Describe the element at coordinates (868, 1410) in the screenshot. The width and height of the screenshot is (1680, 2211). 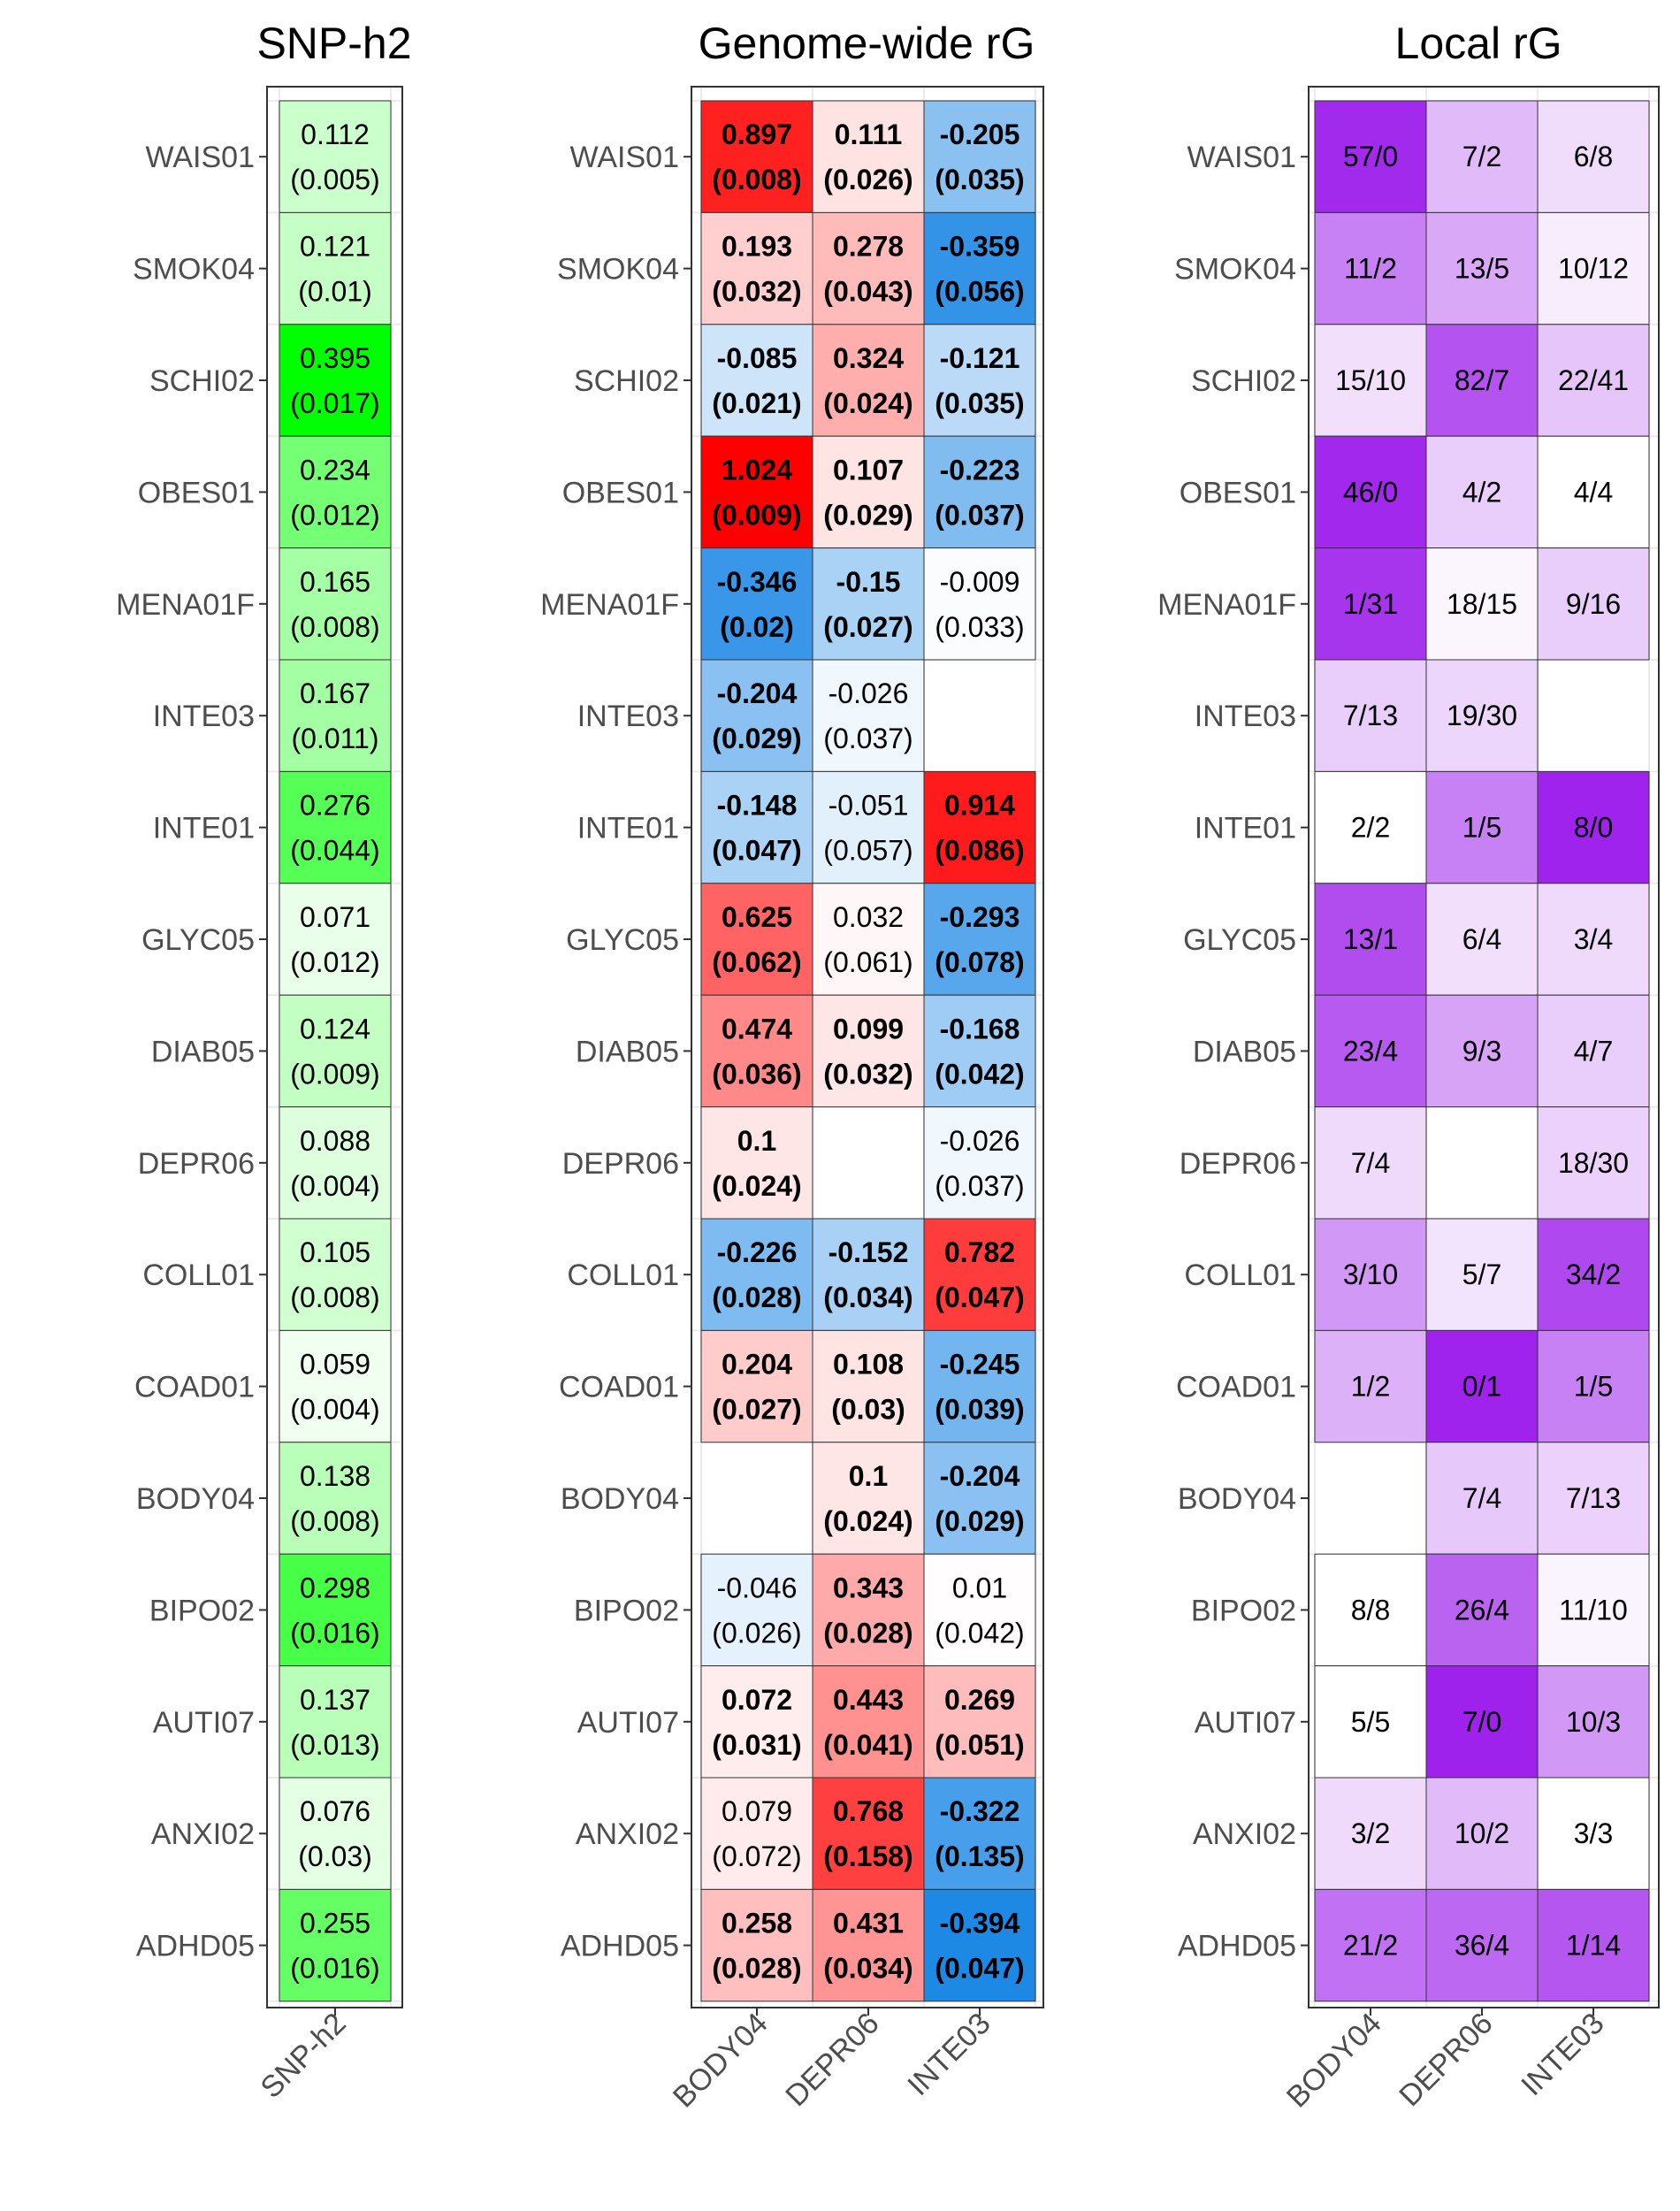
I see `cell-se: (0.03)` at that location.